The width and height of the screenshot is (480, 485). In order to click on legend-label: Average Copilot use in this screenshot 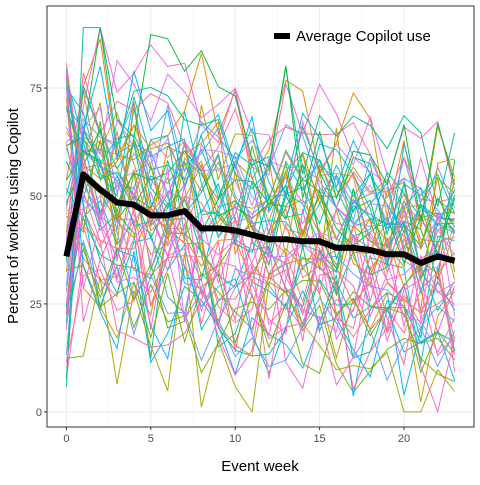, I will do `click(363, 36)`.